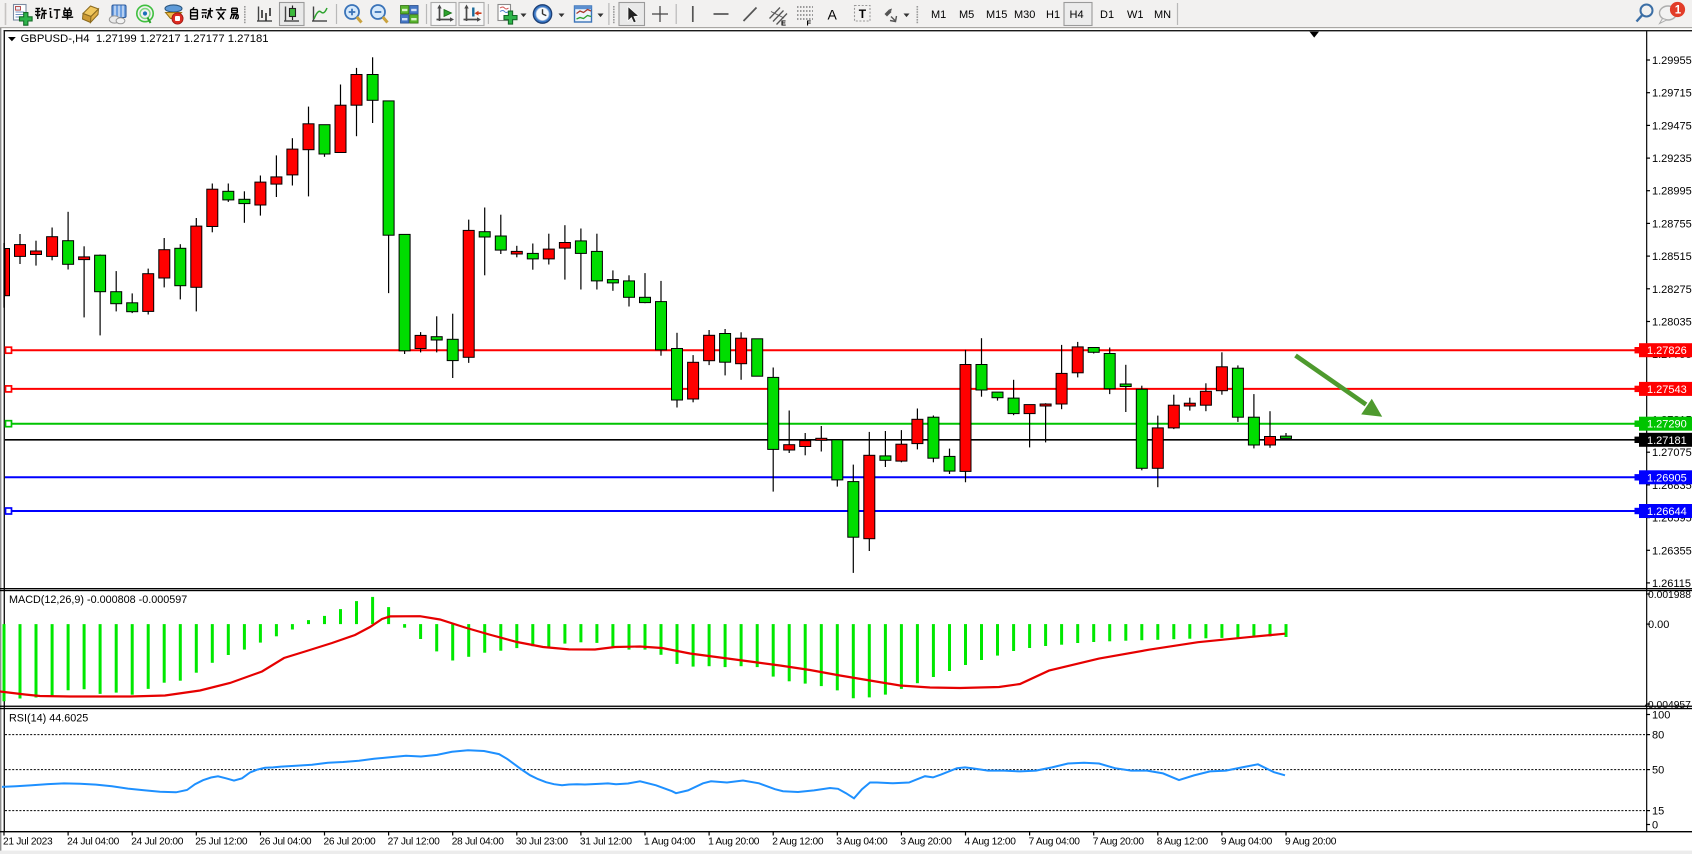 The image size is (1692, 854). What do you see at coordinates (862, 841) in the screenshot?
I see `svg-text: 3 Aug 04:00` at bounding box center [862, 841].